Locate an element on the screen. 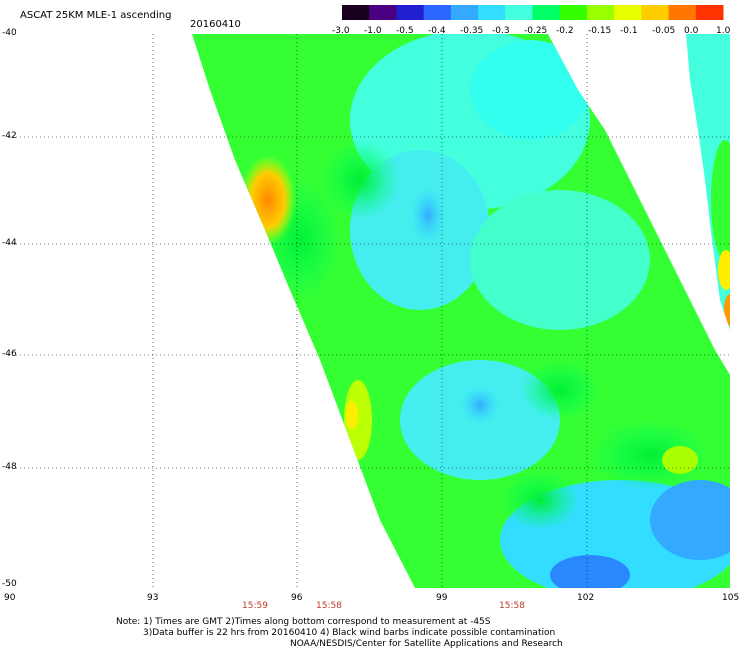  lat-label: -50 is located at coordinates (9, 584).